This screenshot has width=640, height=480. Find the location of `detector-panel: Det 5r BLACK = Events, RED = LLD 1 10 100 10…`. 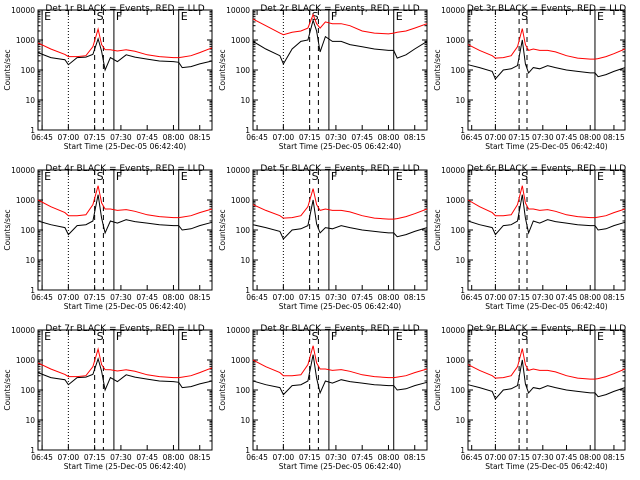

detector-panel: Det 5r BLACK = Events, RED = LLD 1 10 100 10… is located at coordinates (323, 237).